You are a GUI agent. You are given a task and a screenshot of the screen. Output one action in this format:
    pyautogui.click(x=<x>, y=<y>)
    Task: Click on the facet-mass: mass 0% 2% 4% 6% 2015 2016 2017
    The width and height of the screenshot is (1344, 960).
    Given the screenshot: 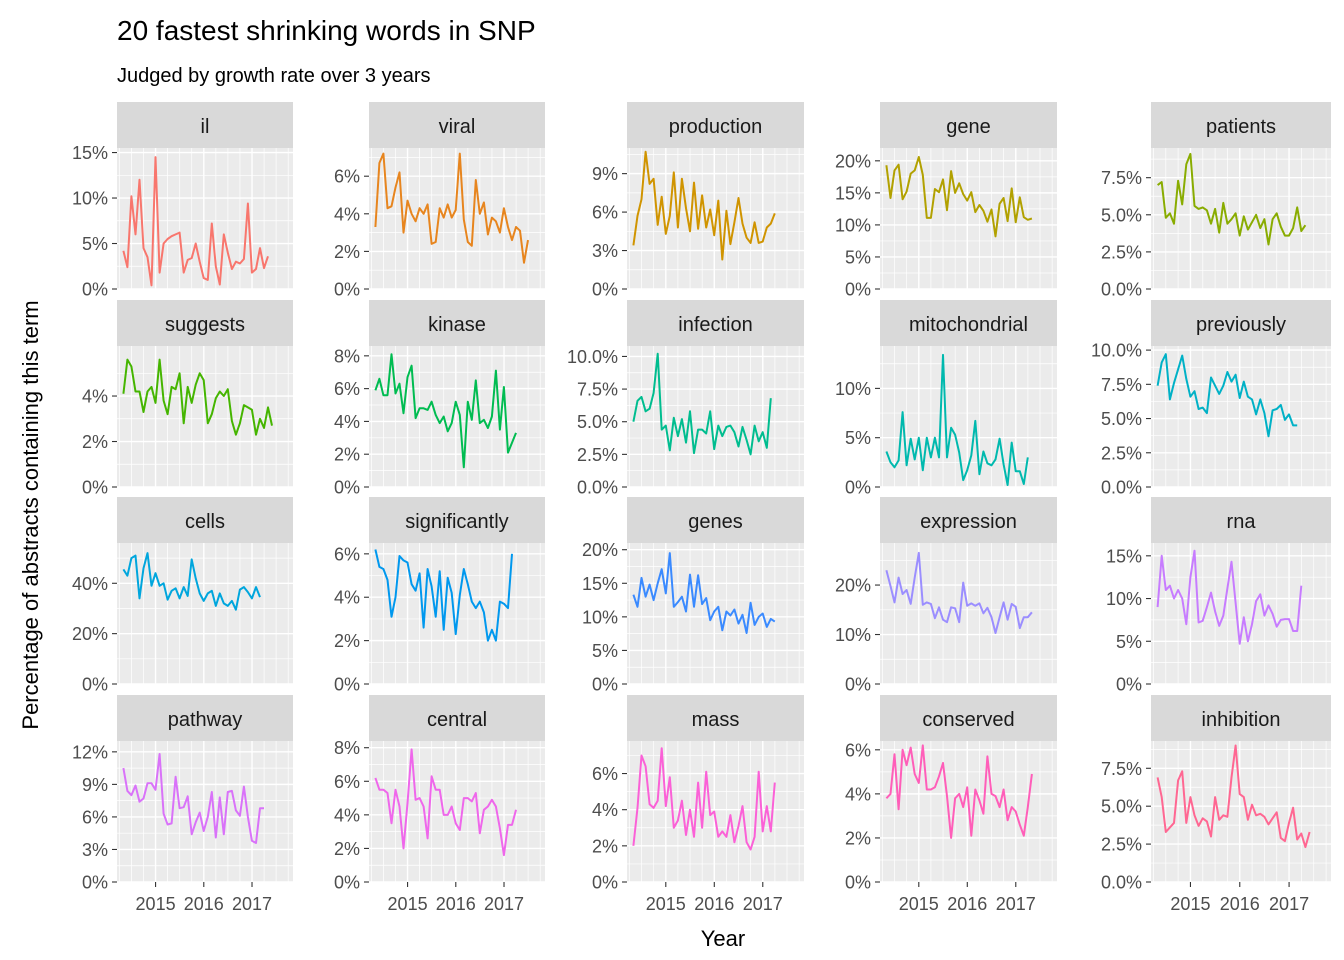 What is the action you would take?
    pyautogui.click(x=698, y=804)
    